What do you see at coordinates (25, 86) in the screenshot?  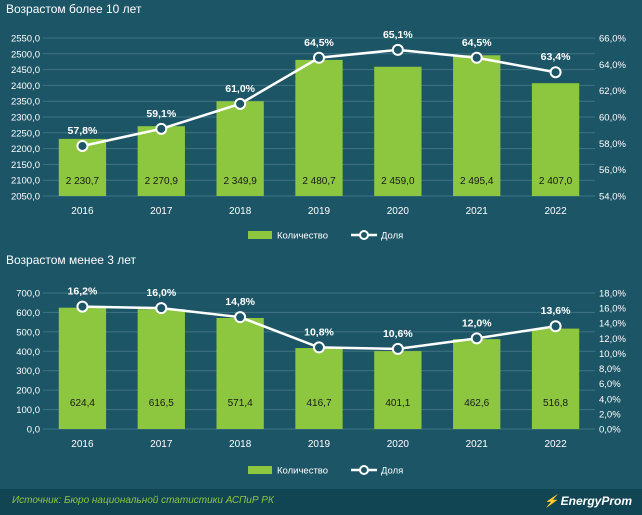 I see `y-tick-label: 2400,0` at bounding box center [25, 86].